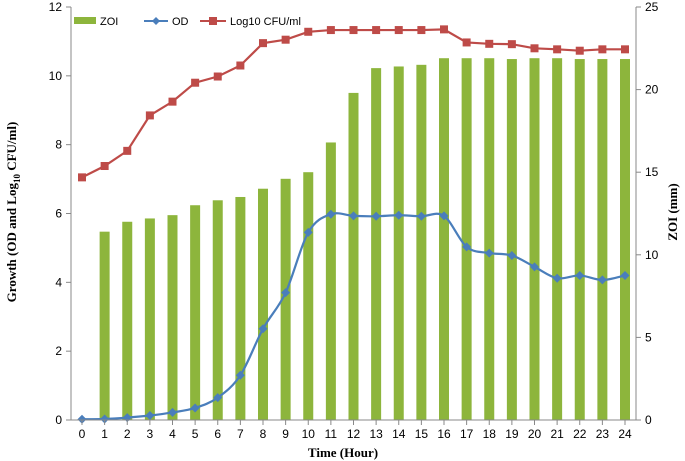 This screenshot has height=461, width=685. What do you see at coordinates (180, 22) in the screenshot?
I see `legend-od-label: OD` at bounding box center [180, 22].